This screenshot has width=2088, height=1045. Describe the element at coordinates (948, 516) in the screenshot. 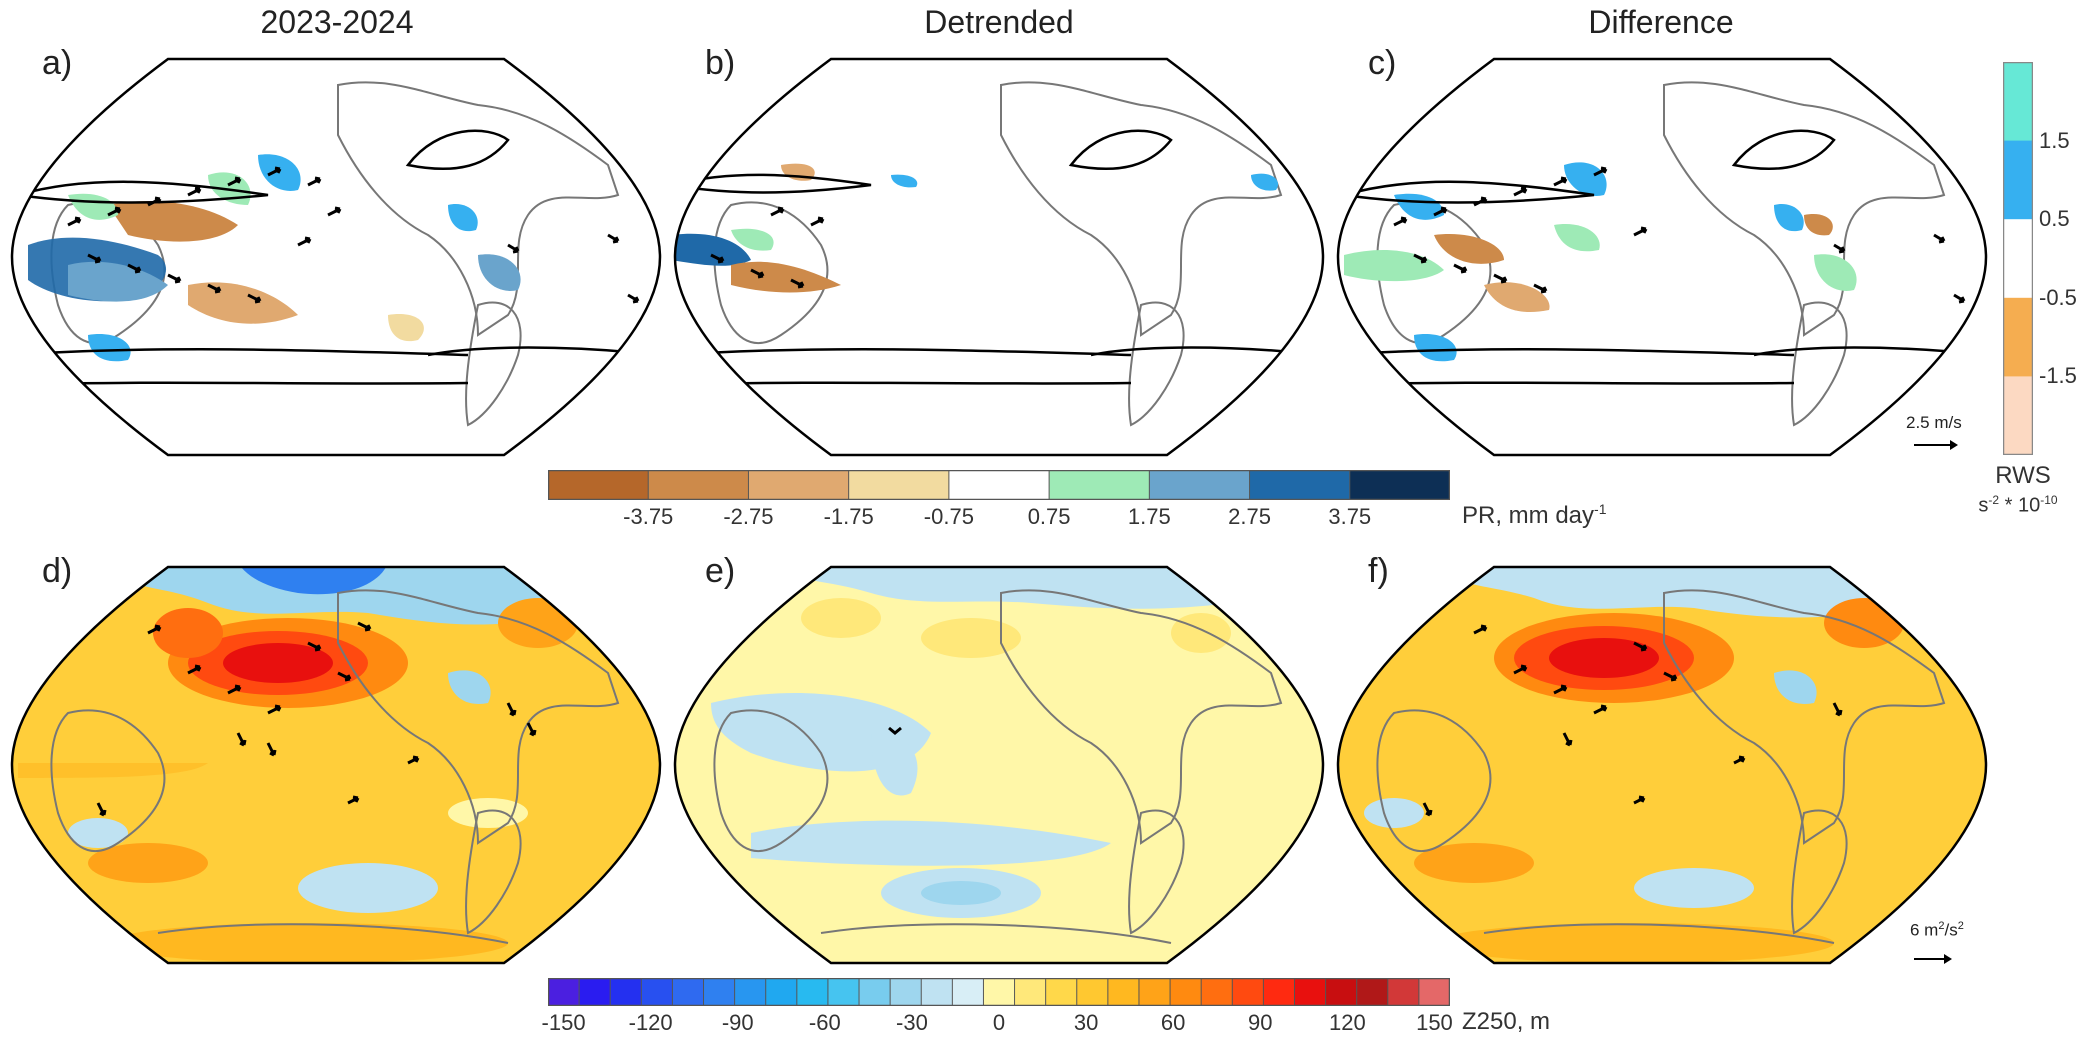

I see `colorbar-tick-label: -0.75` at that location.